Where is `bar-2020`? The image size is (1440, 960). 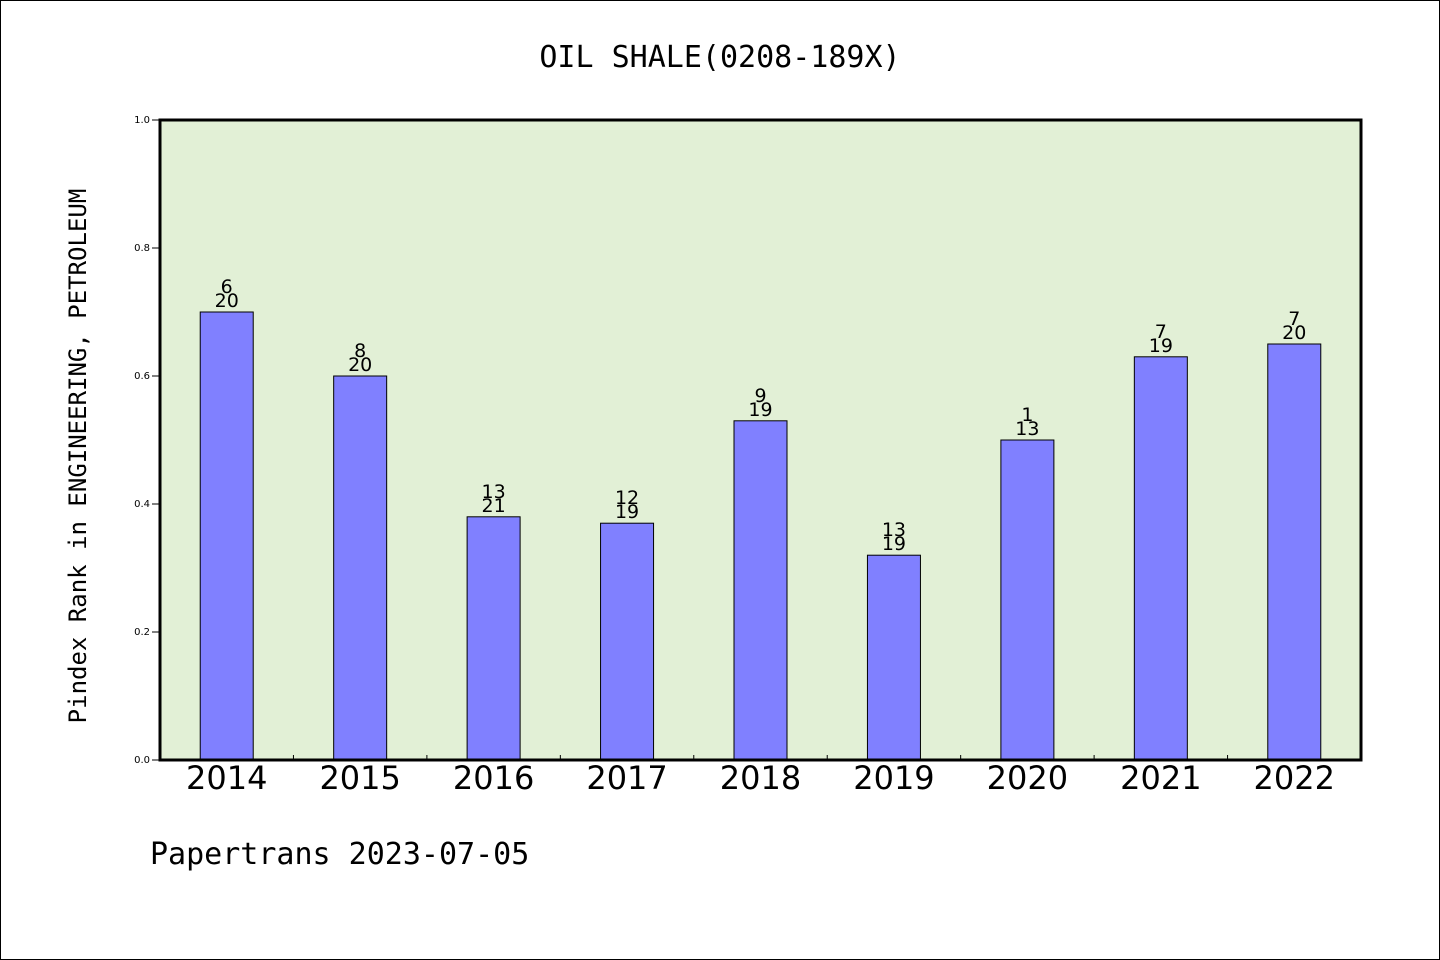
bar-2020 is located at coordinates (1027, 600).